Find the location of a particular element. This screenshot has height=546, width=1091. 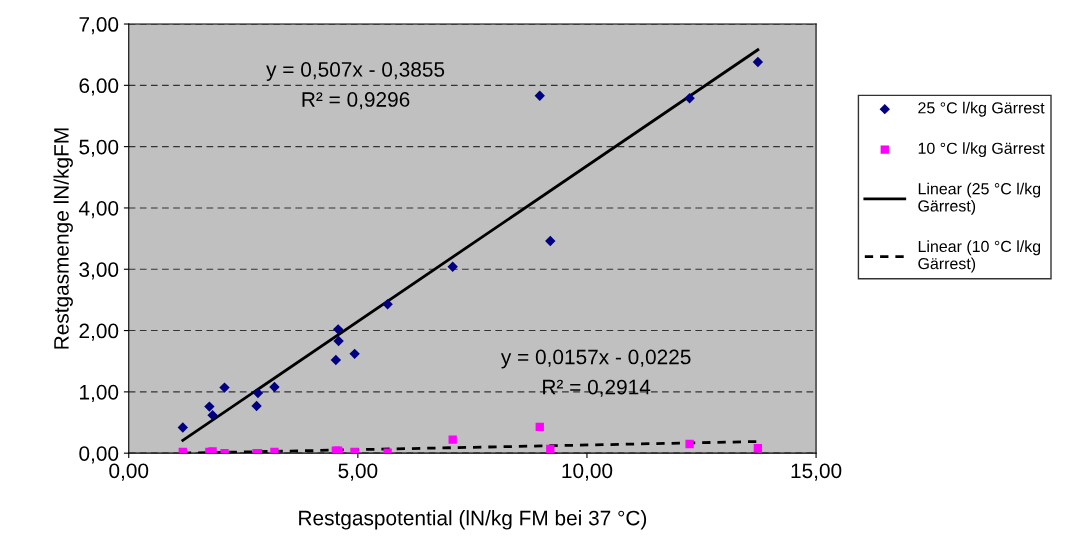

y-tick-label: 4,00 is located at coordinates (98, 209).